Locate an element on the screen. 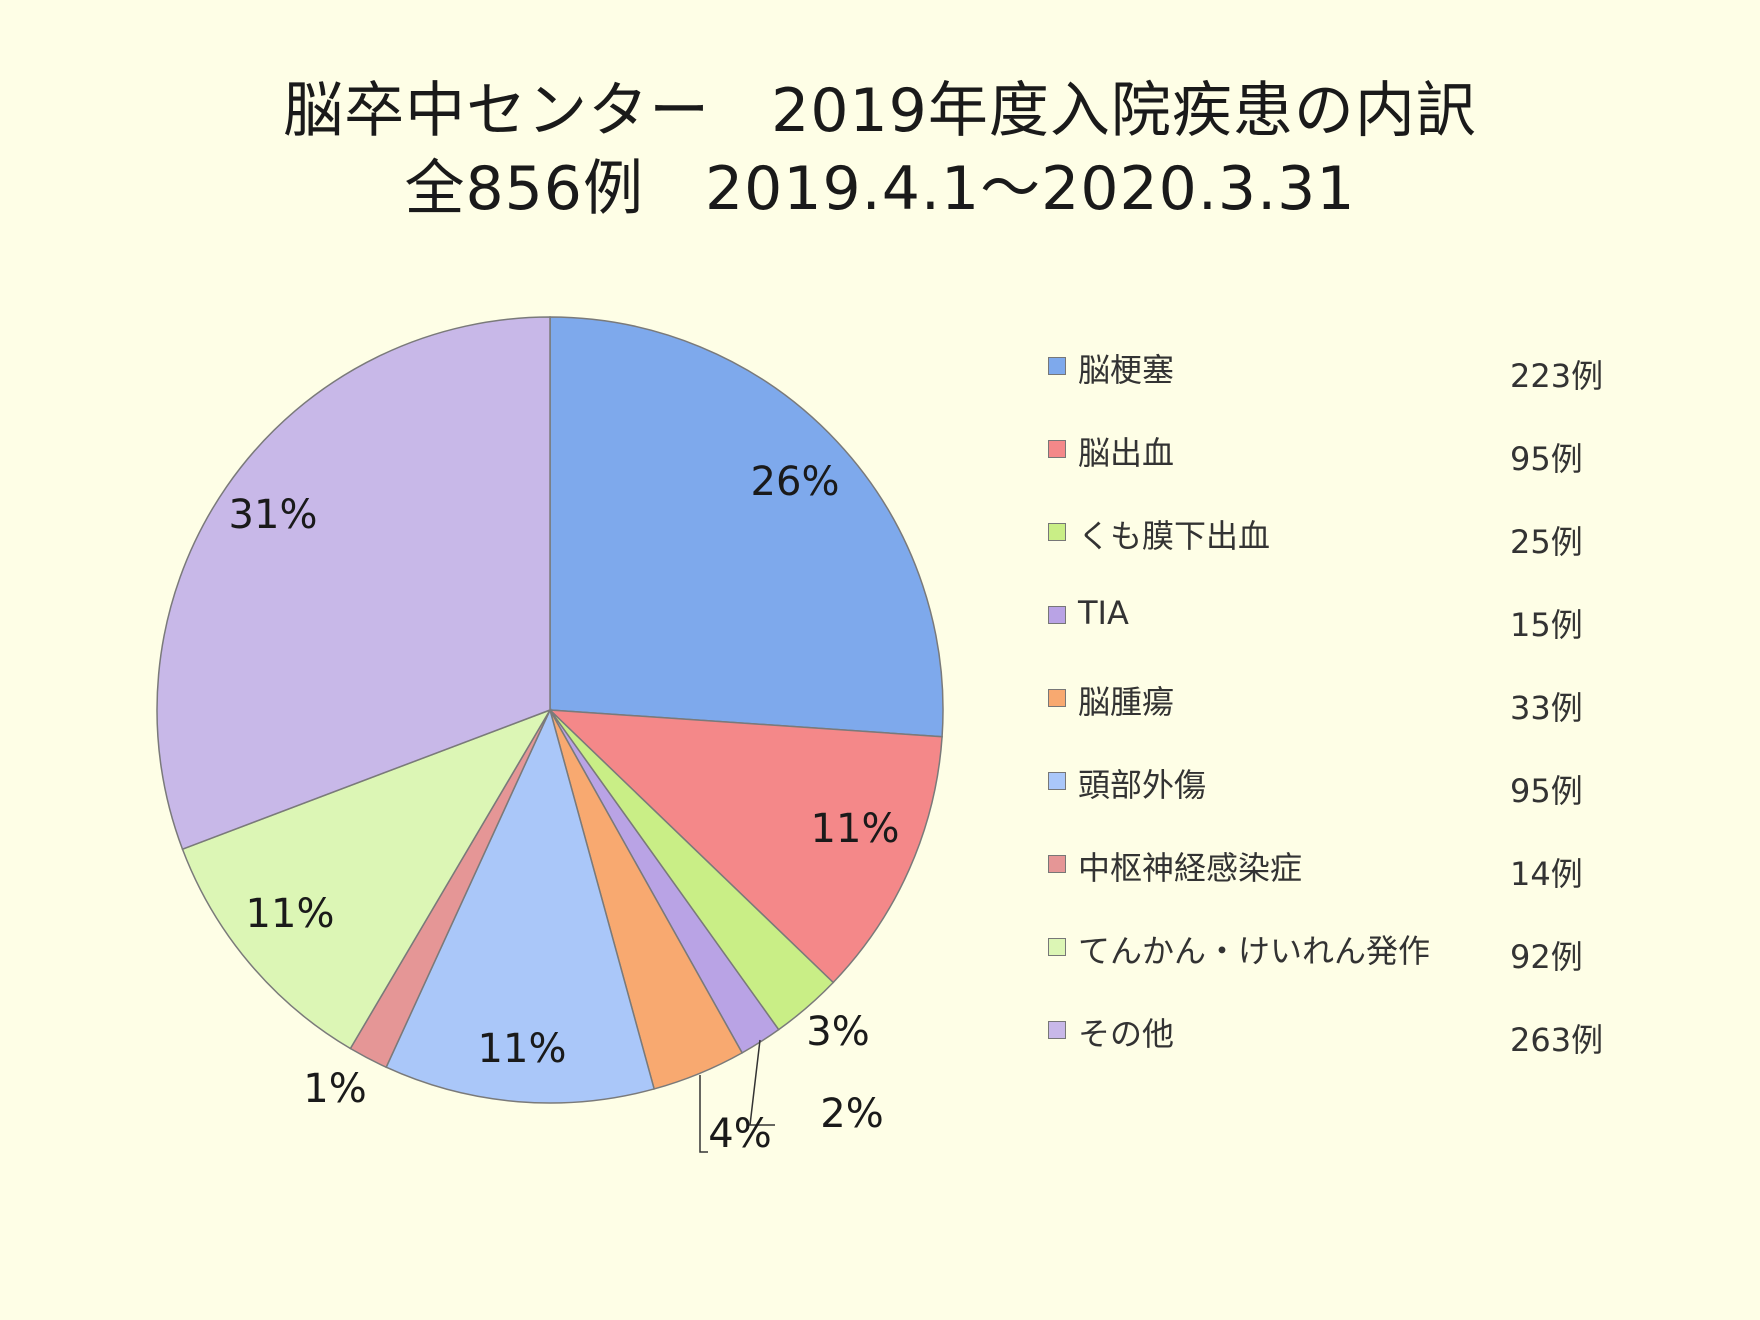 This screenshot has width=1760, height=1320. data-label: 4% is located at coordinates (739, 1134).